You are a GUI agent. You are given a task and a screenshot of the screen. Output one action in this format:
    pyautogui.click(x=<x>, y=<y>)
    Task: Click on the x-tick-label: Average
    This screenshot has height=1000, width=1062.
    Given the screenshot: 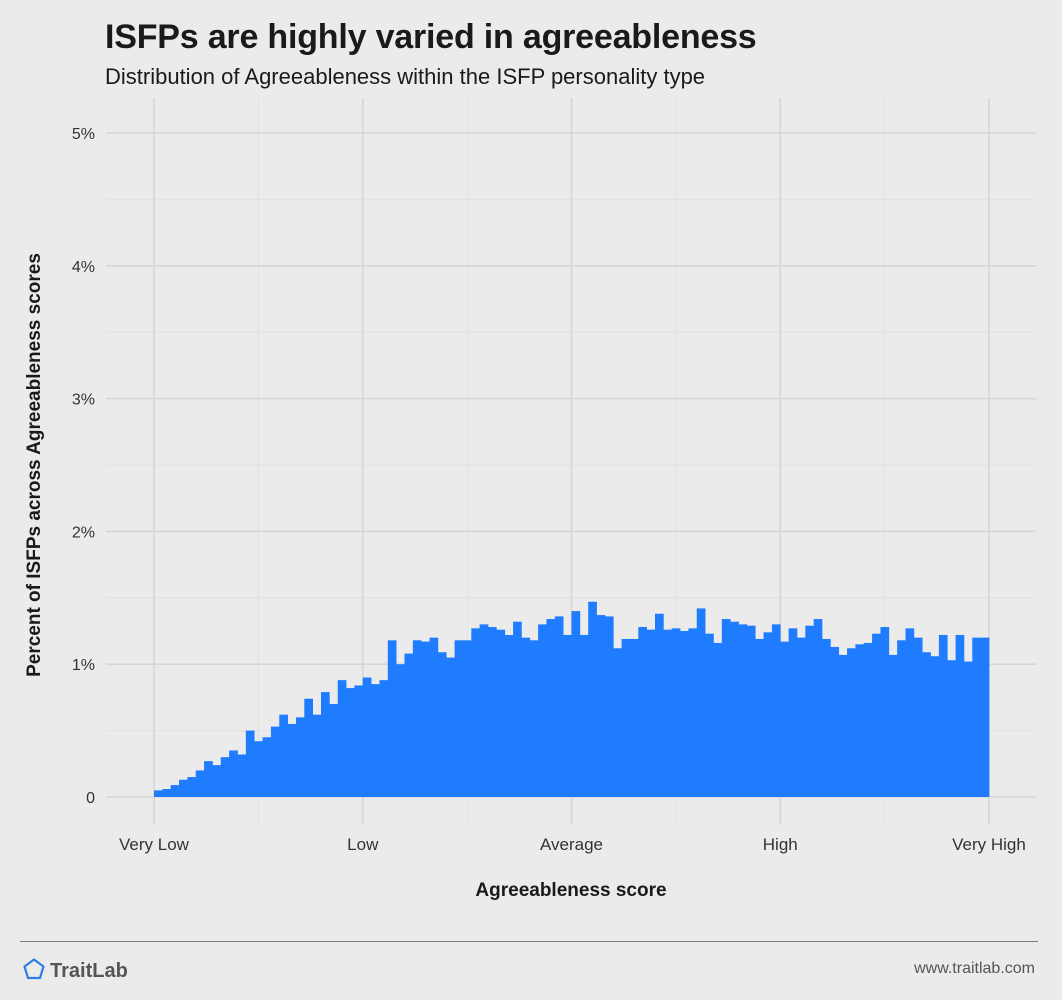 What is the action you would take?
    pyautogui.click(x=571, y=844)
    